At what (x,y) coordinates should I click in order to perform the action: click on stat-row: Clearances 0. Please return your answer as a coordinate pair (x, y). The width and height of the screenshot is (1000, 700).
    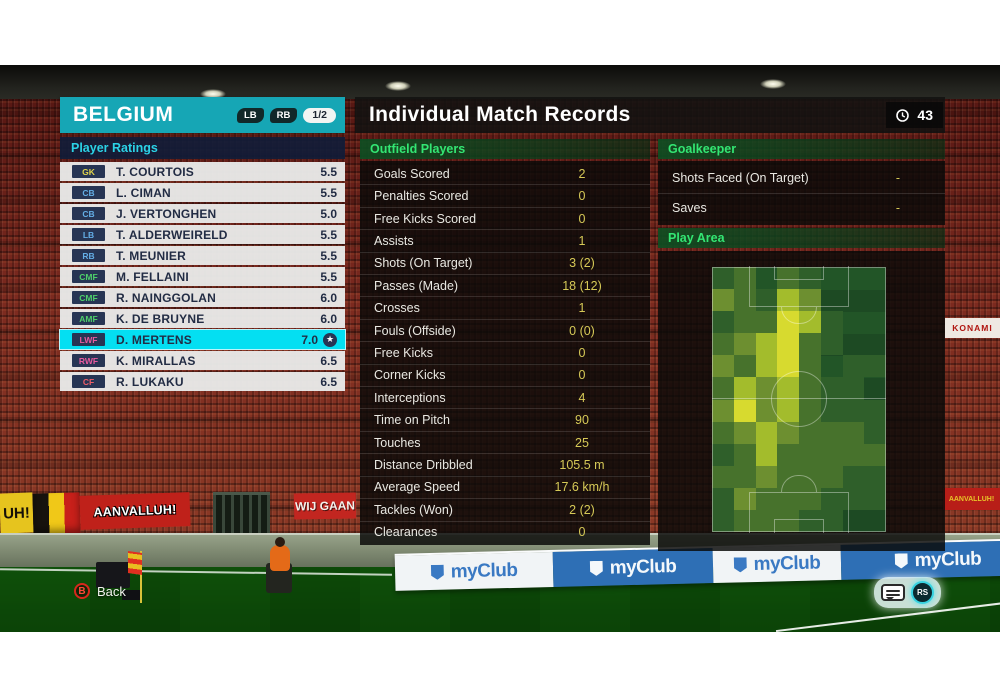
    Looking at the image, I should click on (505, 531).